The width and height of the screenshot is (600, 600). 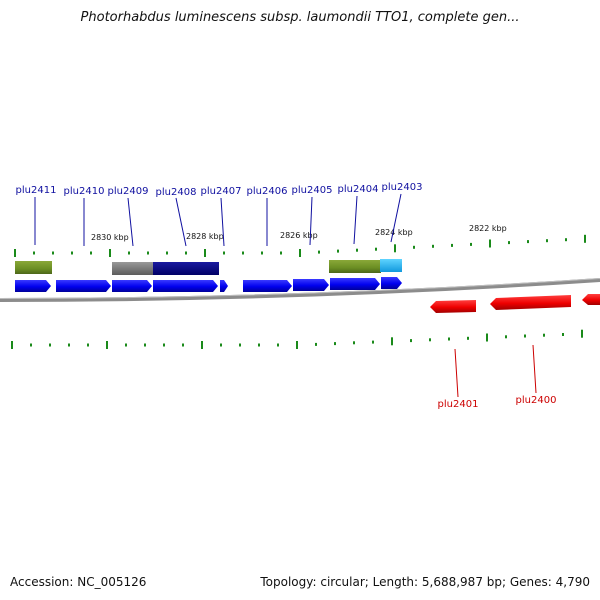 What do you see at coordinates (267, 191) in the screenshot?
I see `gene-label-forward: plu2406` at bounding box center [267, 191].